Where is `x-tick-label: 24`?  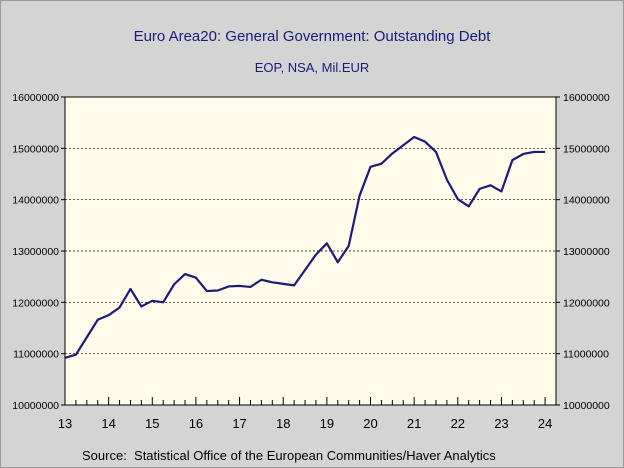
x-tick-label: 24 is located at coordinates (545, 423).